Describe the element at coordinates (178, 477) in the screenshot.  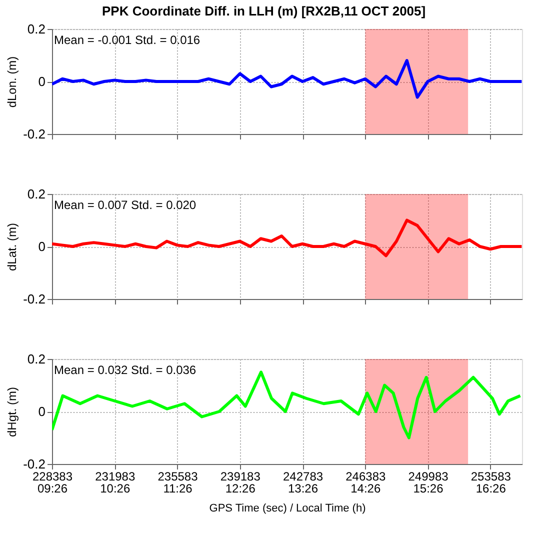
I see `x-tick-label: 235583` at that location.